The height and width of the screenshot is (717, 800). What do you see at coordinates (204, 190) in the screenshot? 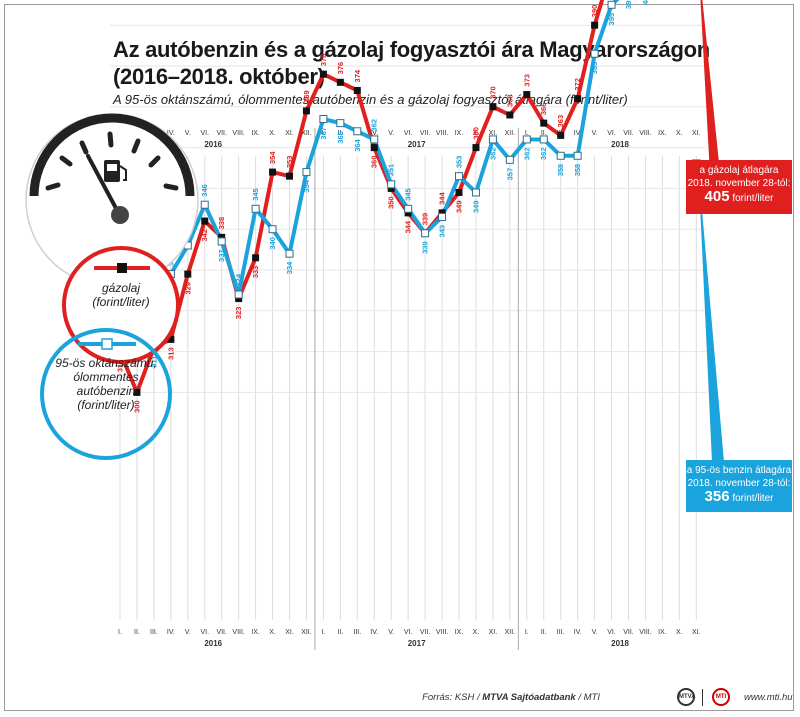
I see `petrol-data-label: 346` at bounding box center [204, 190].